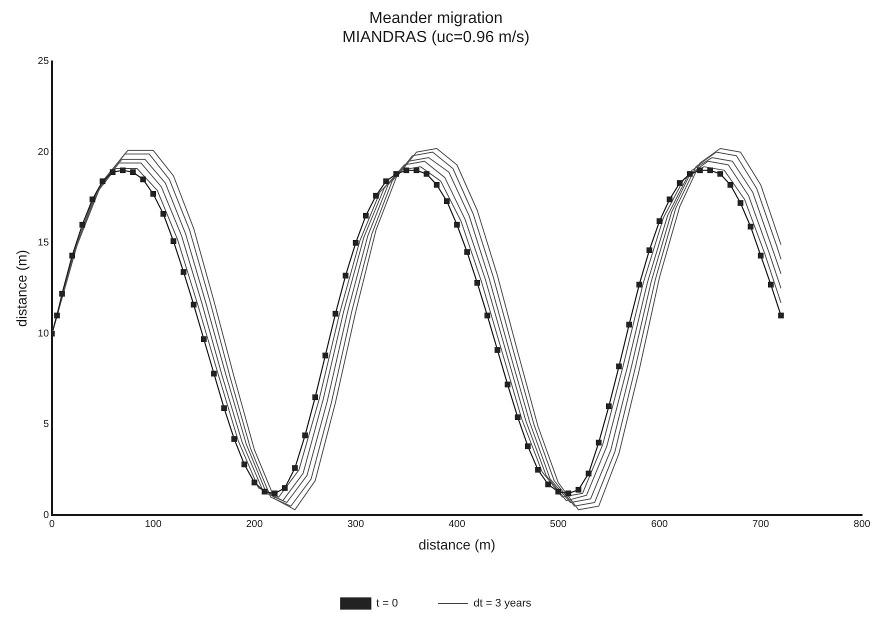  I want to click on legend-label: dt = 3 years, so click(502, 604).